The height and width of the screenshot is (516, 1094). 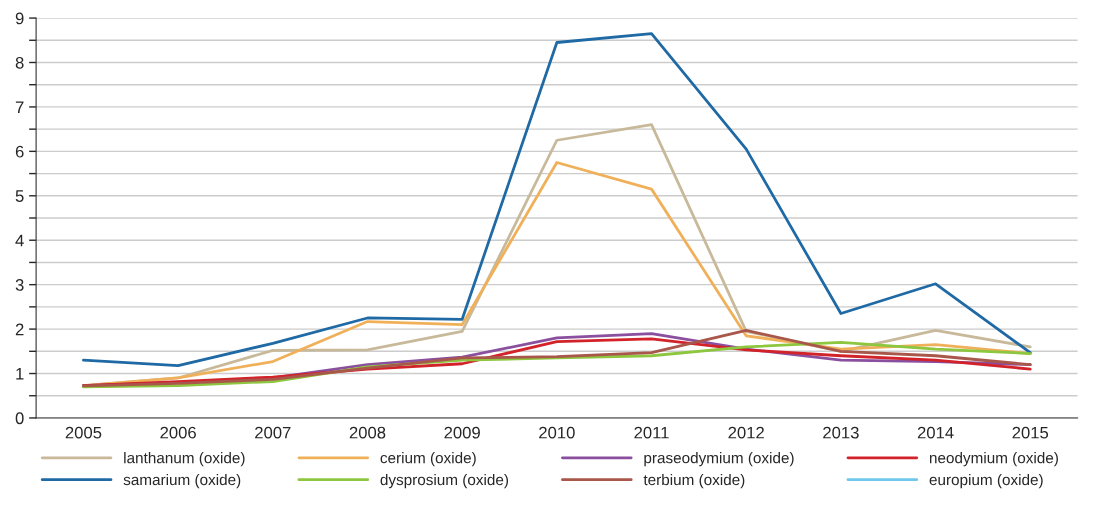 I want to click on legend-label: dysprosium (oxide), so click(x=444, y=481).